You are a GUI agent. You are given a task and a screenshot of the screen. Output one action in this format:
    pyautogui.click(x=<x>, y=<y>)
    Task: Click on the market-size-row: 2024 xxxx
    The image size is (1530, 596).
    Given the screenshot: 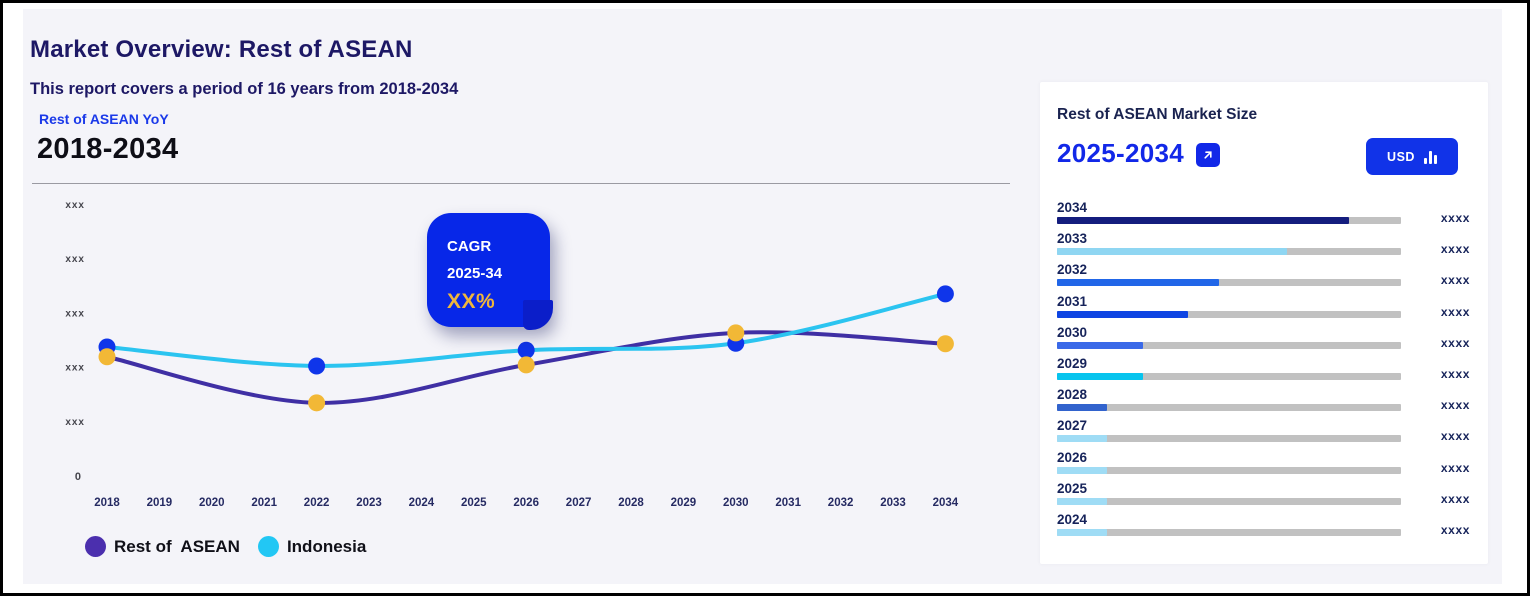 What is the action you would take?
    pyautogui.click(x=1263, y=527)
    